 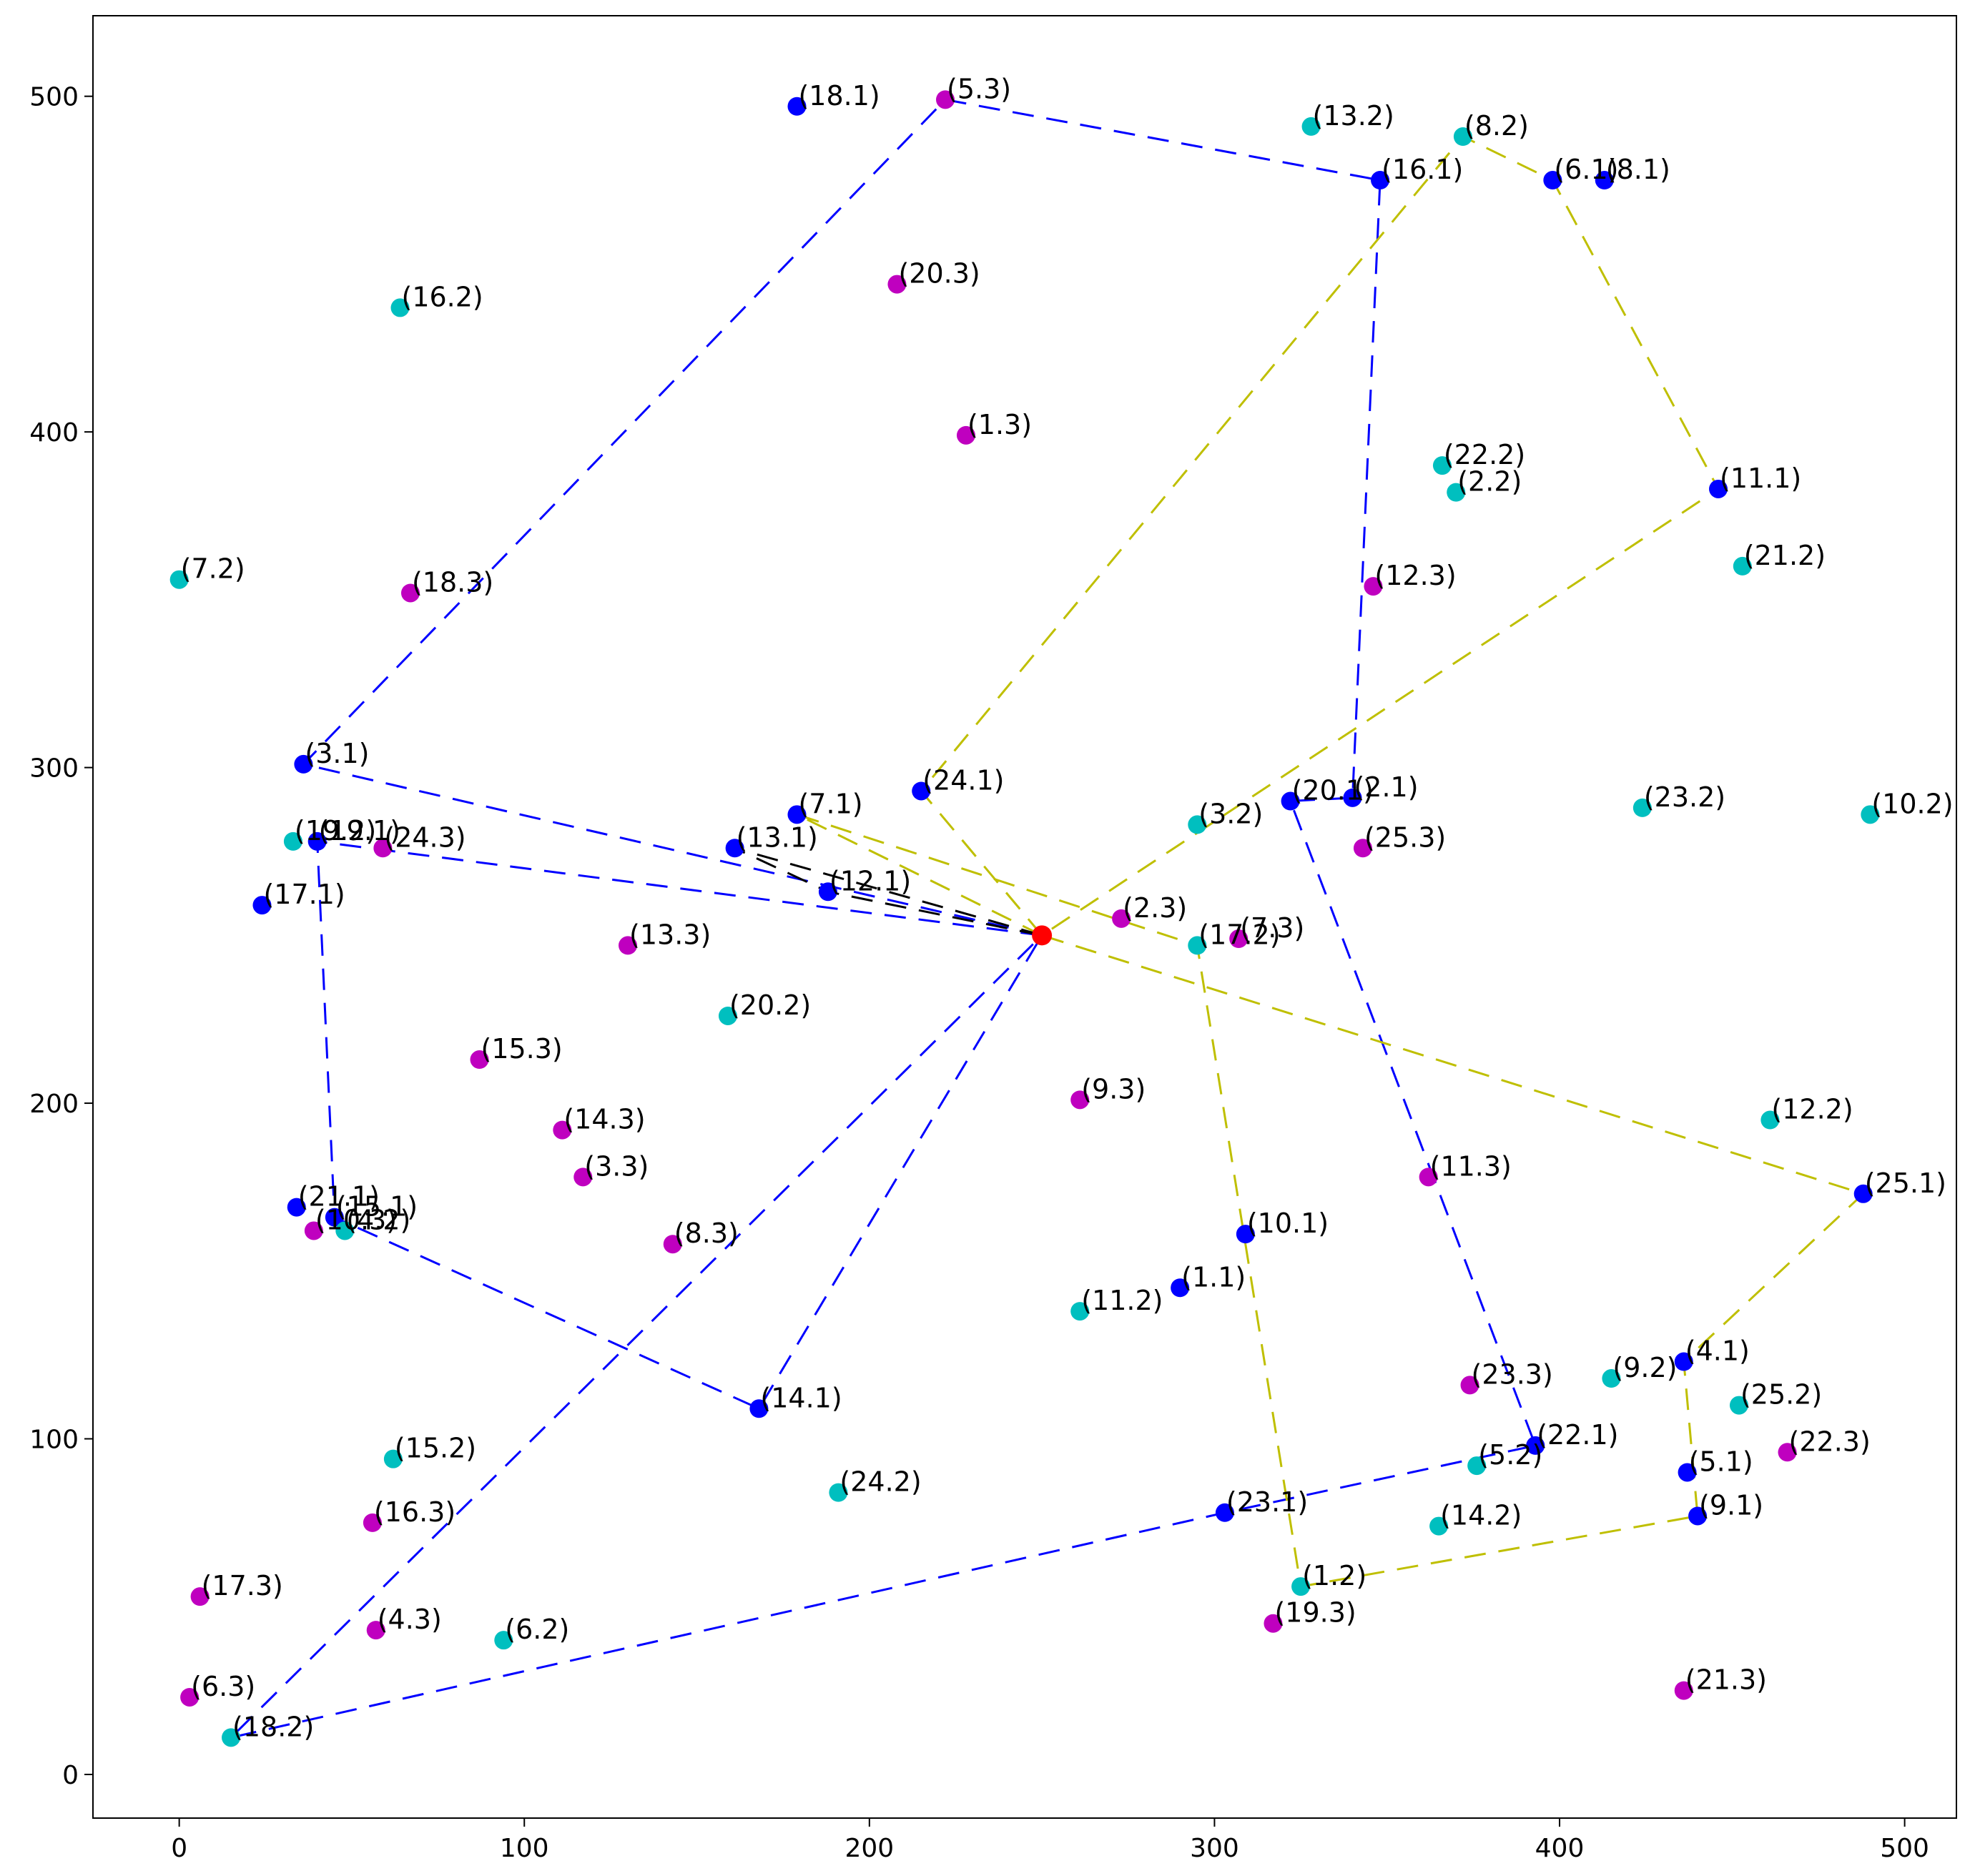 What do you see at coordinates (770, 1005) in the screenshot?
I see `point-label: (20.2)` at bounding box center [770, 1005].